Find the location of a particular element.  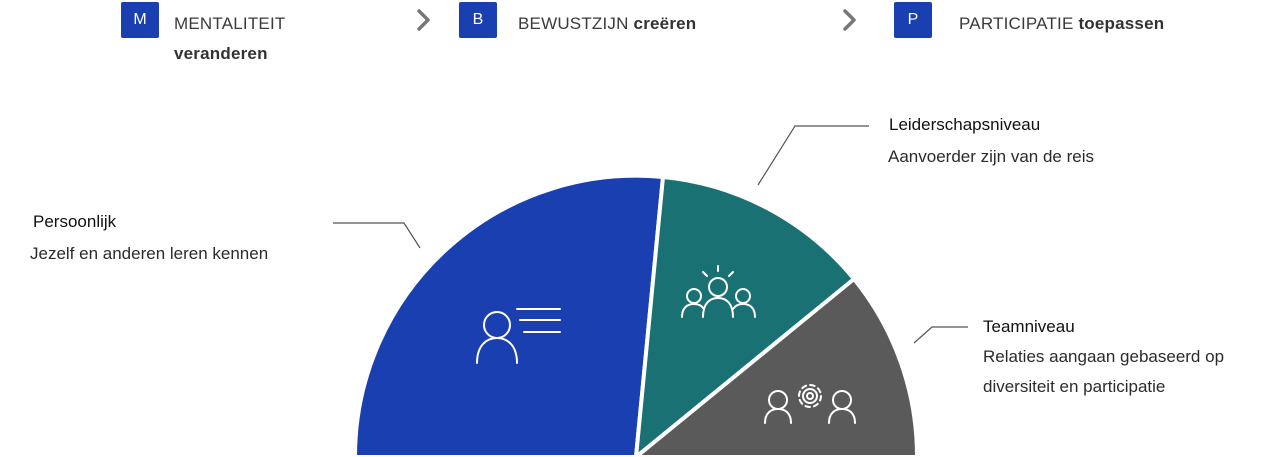

connector-line-team is located at coordinates (940, 335).